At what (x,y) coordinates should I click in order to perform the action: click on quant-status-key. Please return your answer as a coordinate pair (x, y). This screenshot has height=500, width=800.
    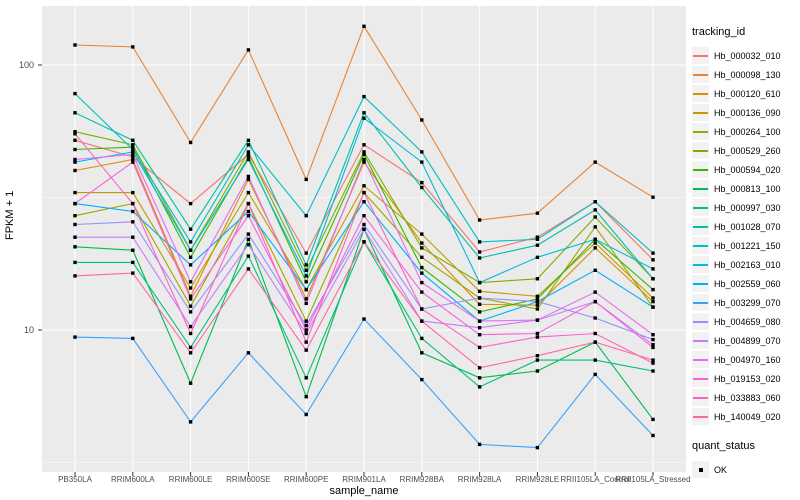
    Looking at the image, I should click on (700, 469).